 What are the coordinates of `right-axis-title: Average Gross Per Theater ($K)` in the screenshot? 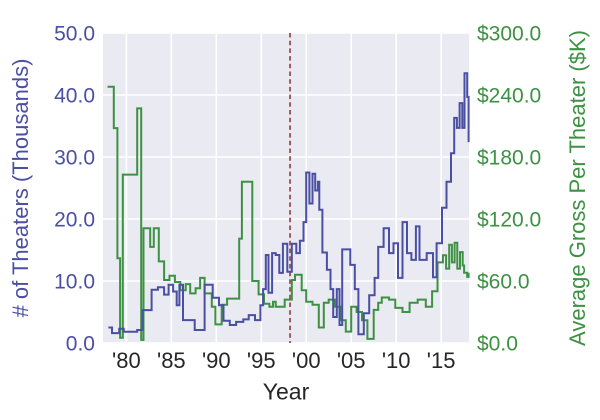 It's located at (577, 188).